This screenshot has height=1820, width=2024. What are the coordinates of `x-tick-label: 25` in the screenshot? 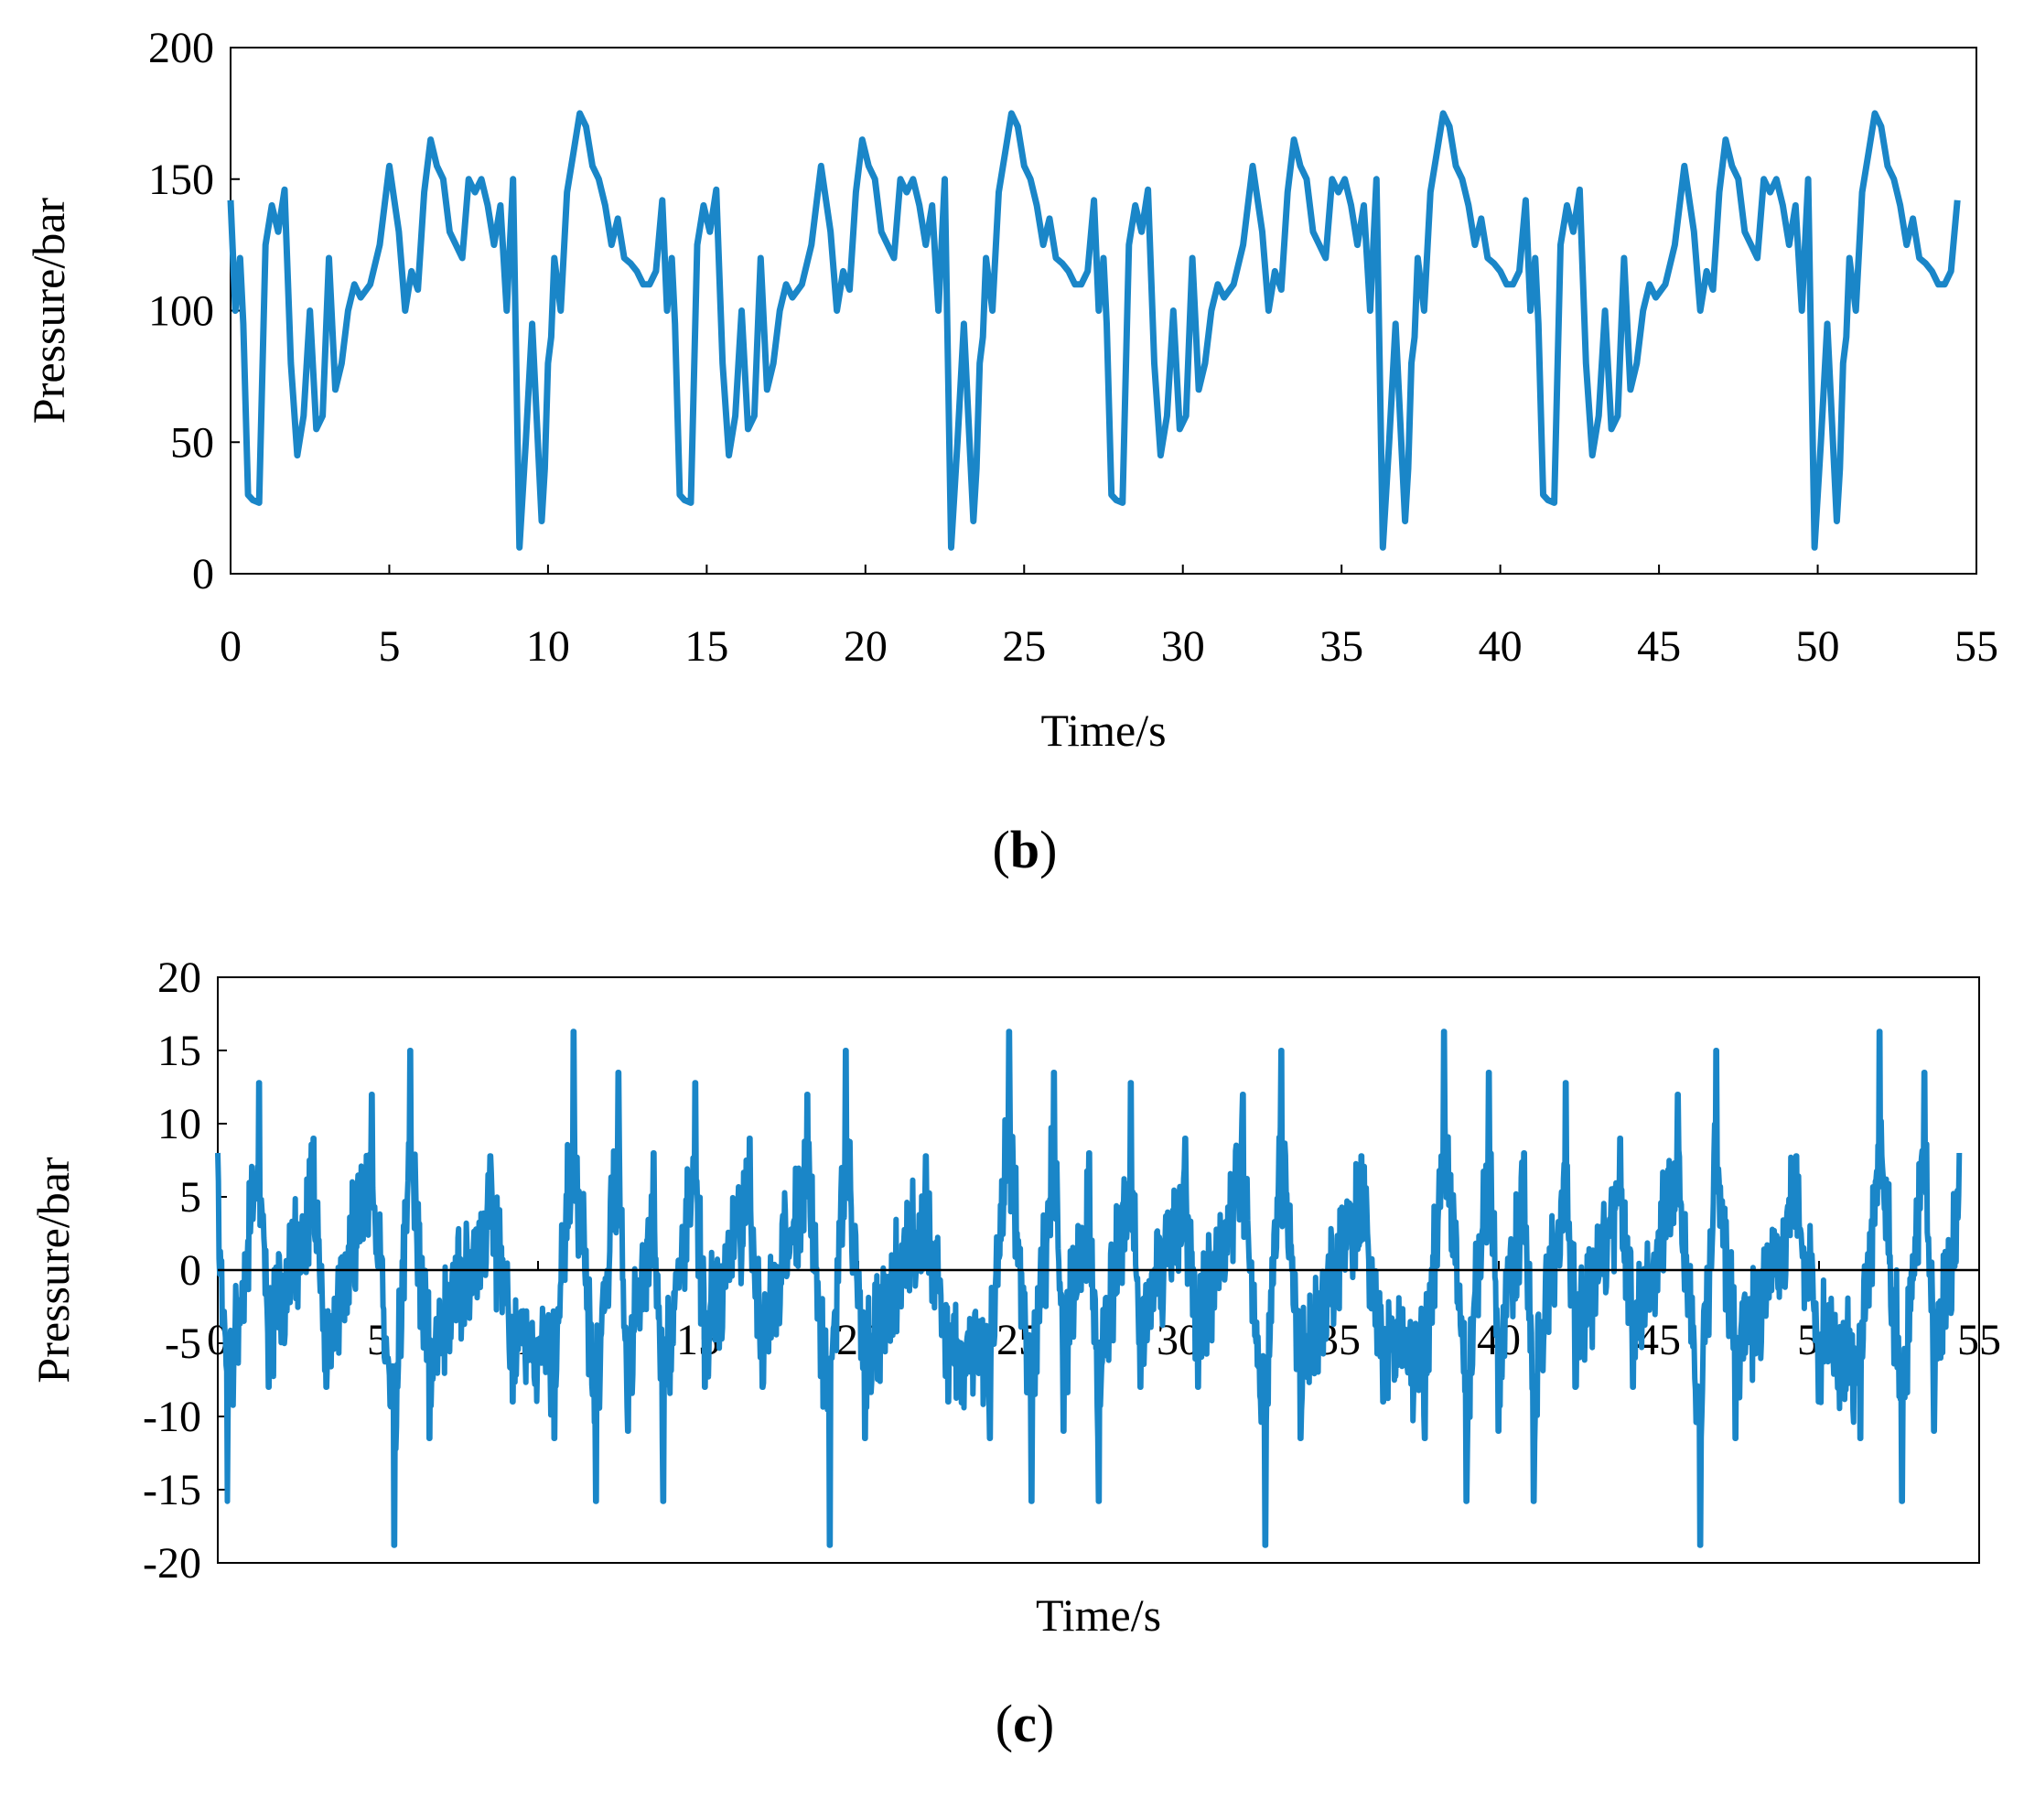 It's located at (1024, 646).